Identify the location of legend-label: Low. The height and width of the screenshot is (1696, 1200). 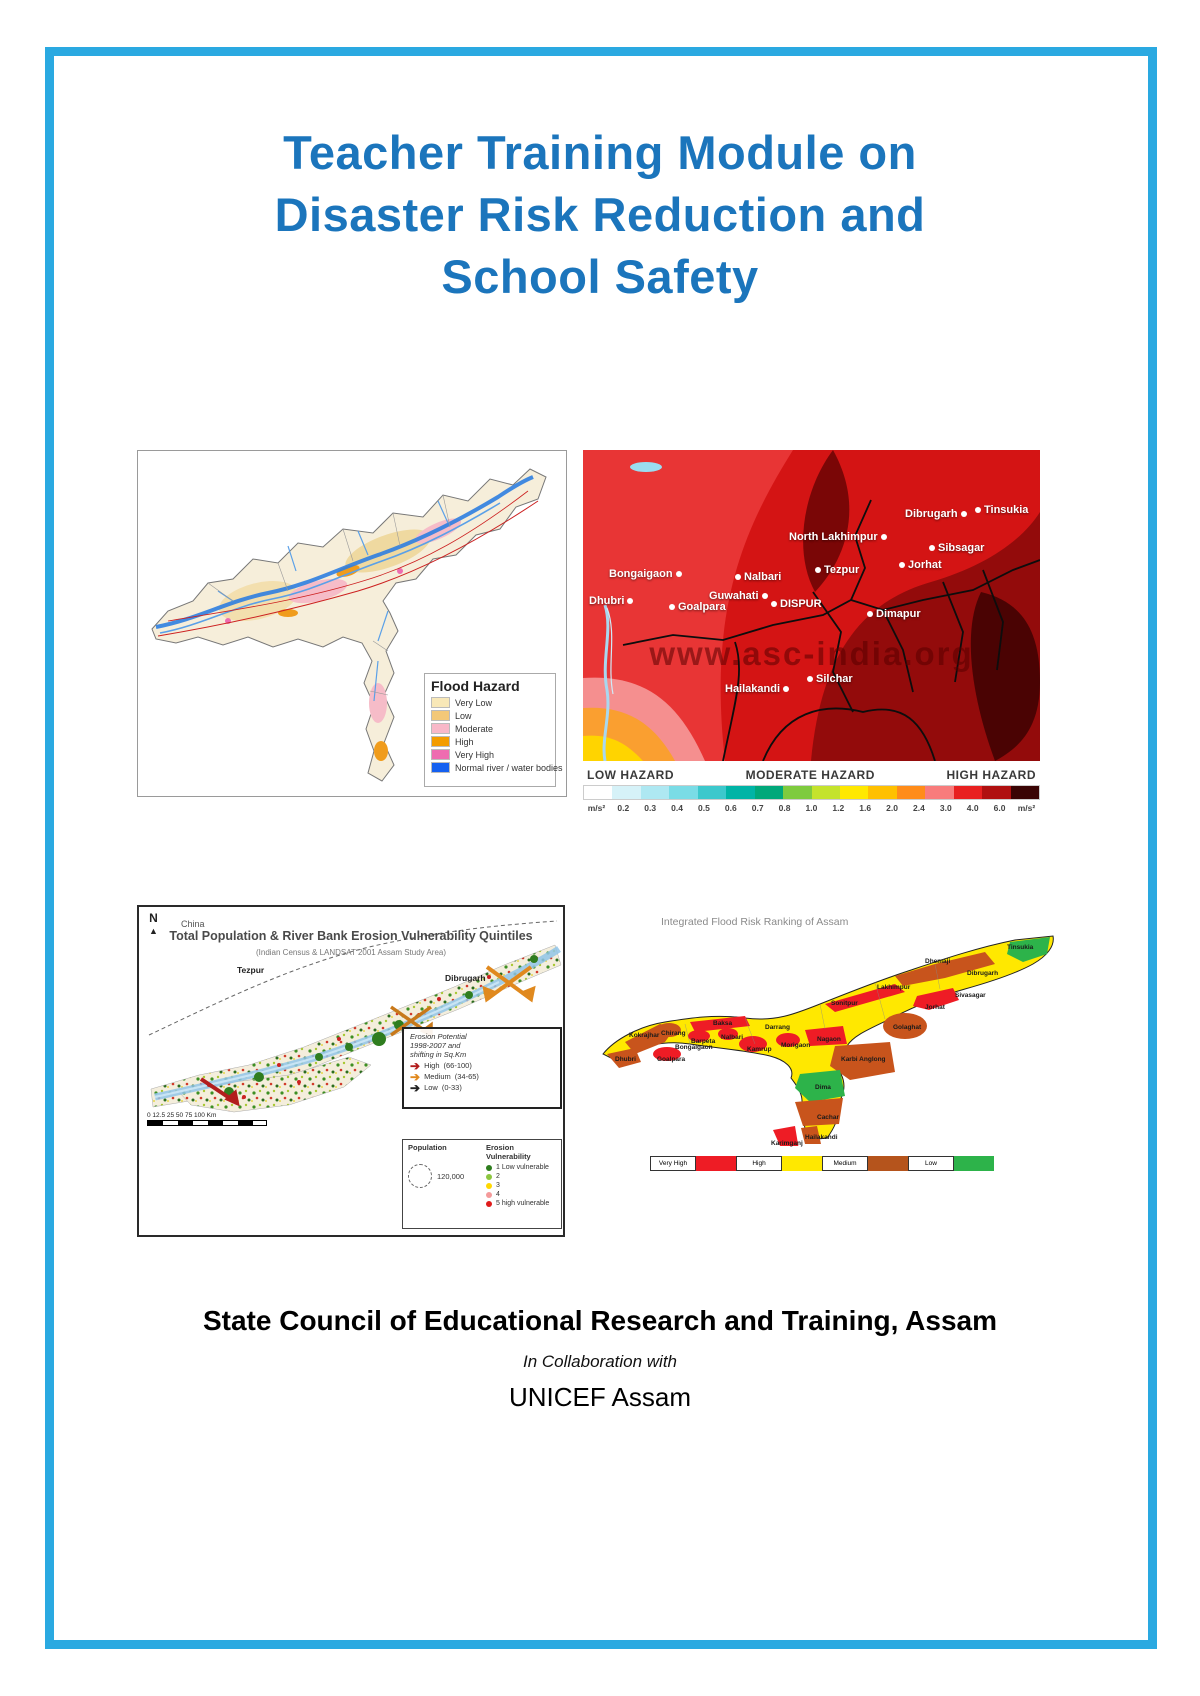
(463, 715).